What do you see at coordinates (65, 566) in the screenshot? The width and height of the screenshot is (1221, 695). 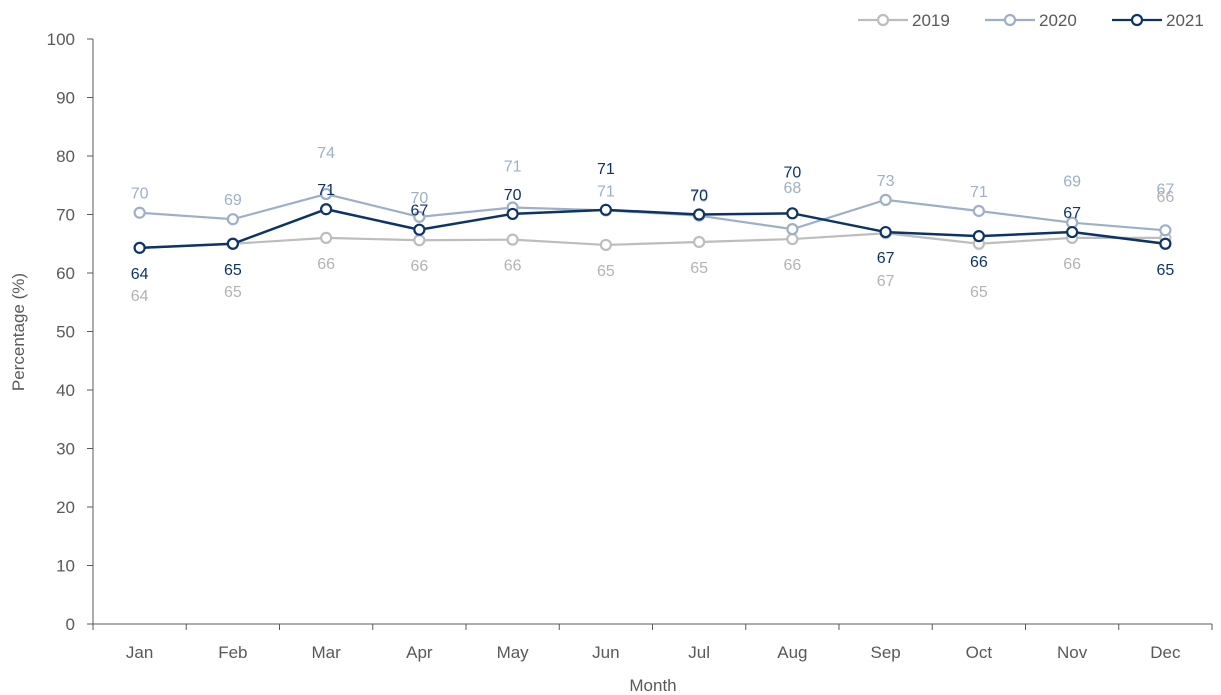 I see `y-tick-label: 10` at bounding box center [65, 566].